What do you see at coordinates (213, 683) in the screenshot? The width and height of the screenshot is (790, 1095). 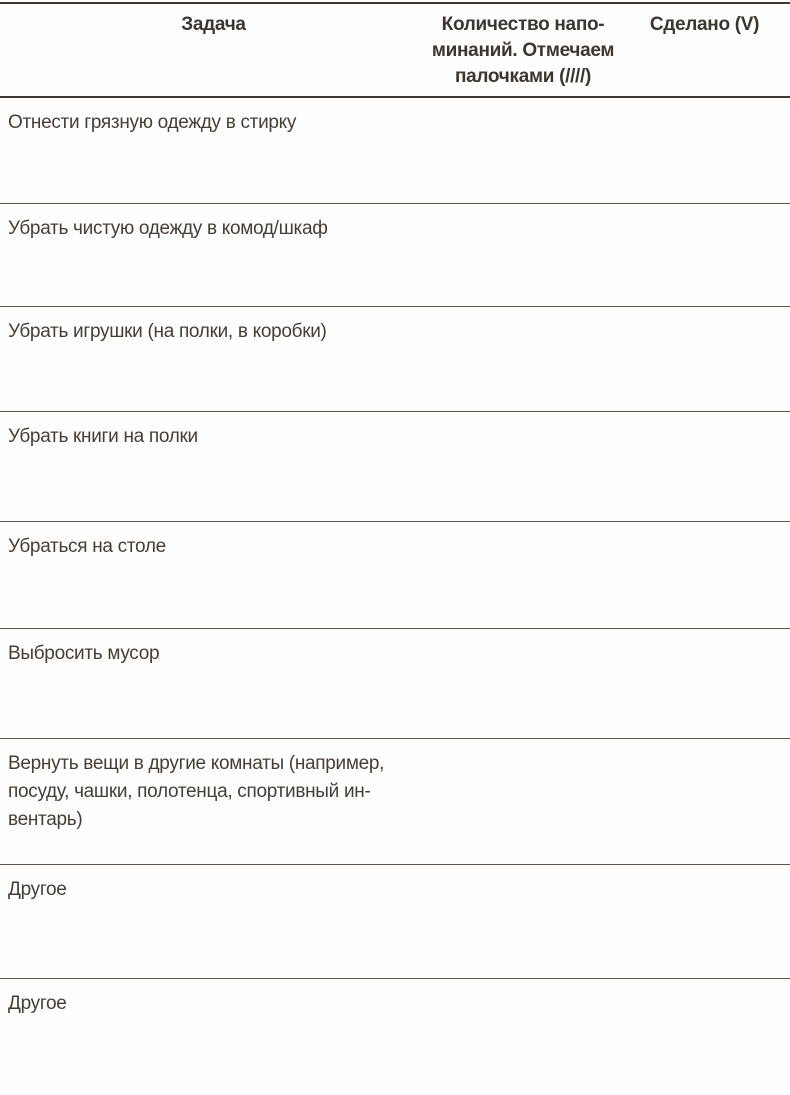 I see `task-cell: Выбросить мусор` at bounding box center [213, 683].